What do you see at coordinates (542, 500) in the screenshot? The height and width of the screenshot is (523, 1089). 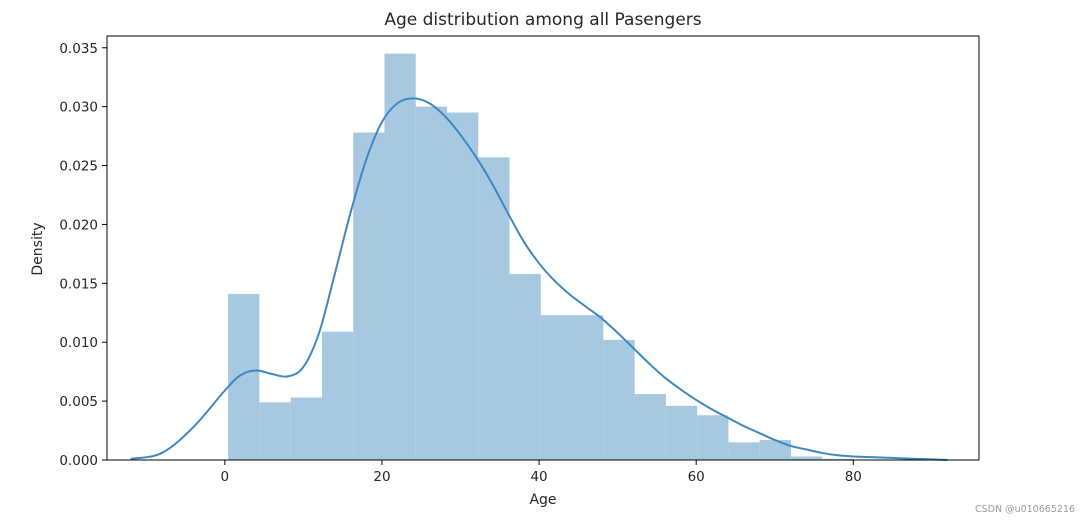 I see `x-axis-label: Age` at bounding box center [542, 500].